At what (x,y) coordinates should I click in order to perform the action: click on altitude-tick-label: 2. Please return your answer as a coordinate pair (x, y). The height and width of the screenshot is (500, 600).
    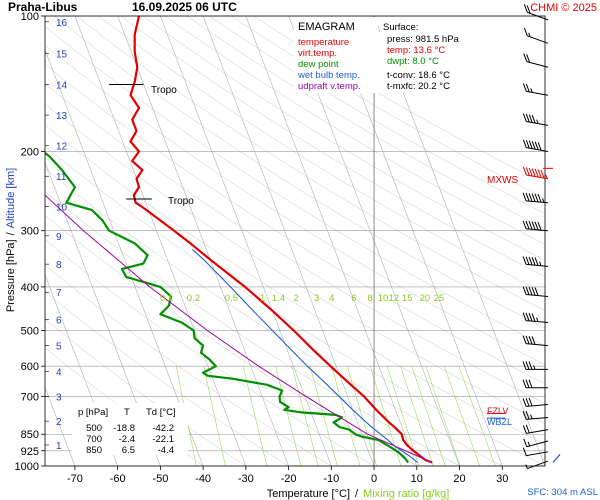
    Looking at the image, I should click on (59, 422).